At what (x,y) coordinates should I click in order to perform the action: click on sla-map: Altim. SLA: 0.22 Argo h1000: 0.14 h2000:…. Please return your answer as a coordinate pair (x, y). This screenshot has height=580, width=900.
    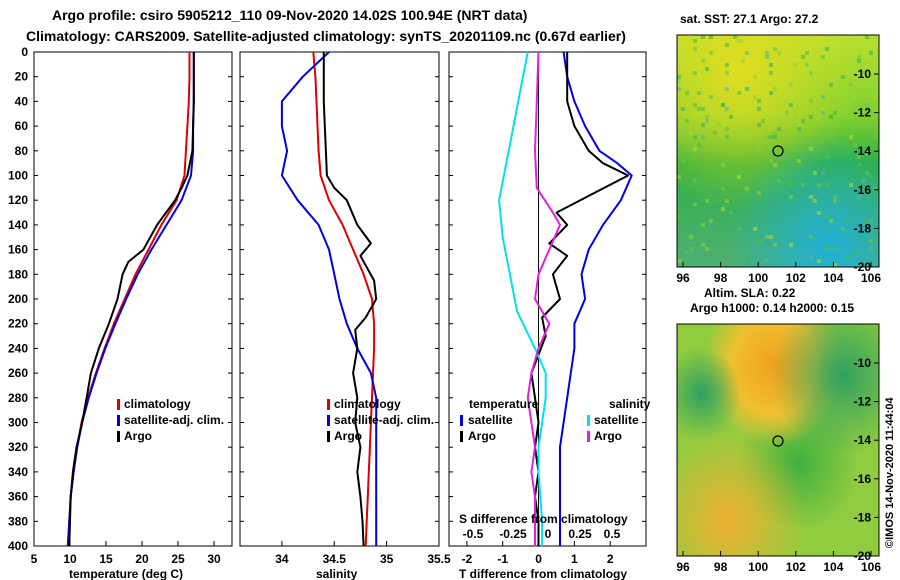
    Looking at the image, I should click on (778, 430).